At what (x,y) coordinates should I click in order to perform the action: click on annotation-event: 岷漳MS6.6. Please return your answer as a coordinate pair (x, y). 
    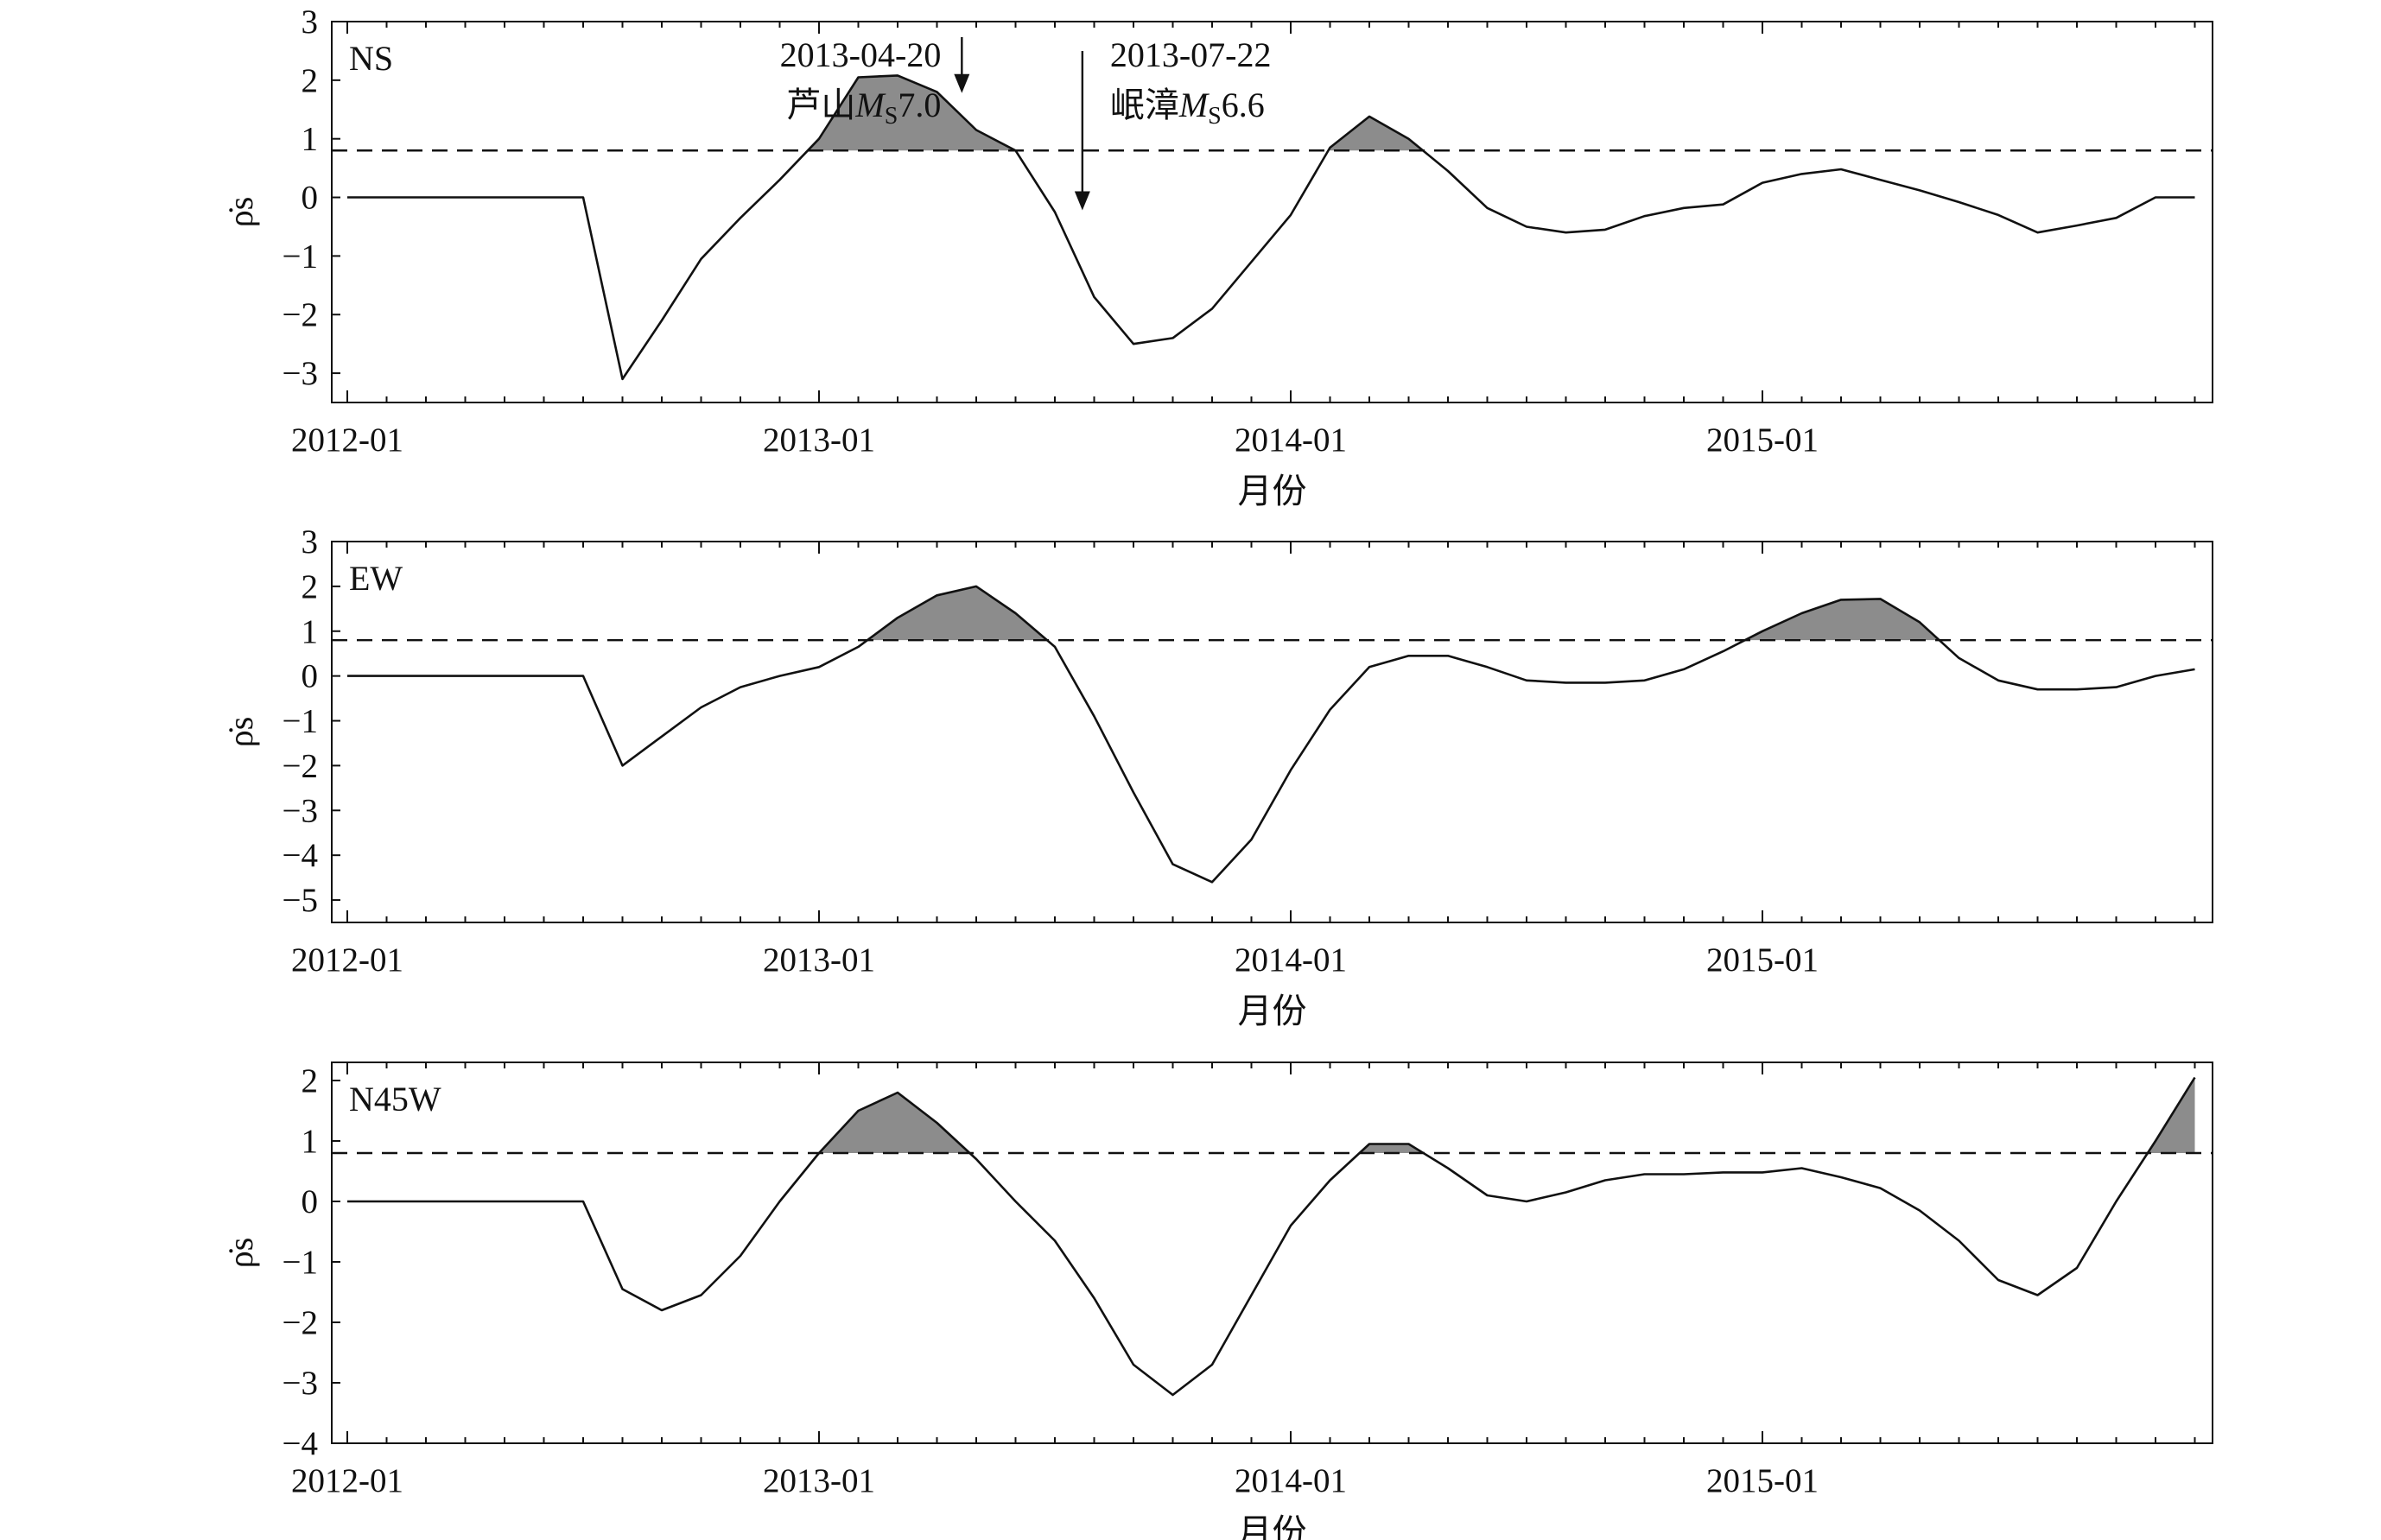
    Looking at the image, I should click on (1187, 108).